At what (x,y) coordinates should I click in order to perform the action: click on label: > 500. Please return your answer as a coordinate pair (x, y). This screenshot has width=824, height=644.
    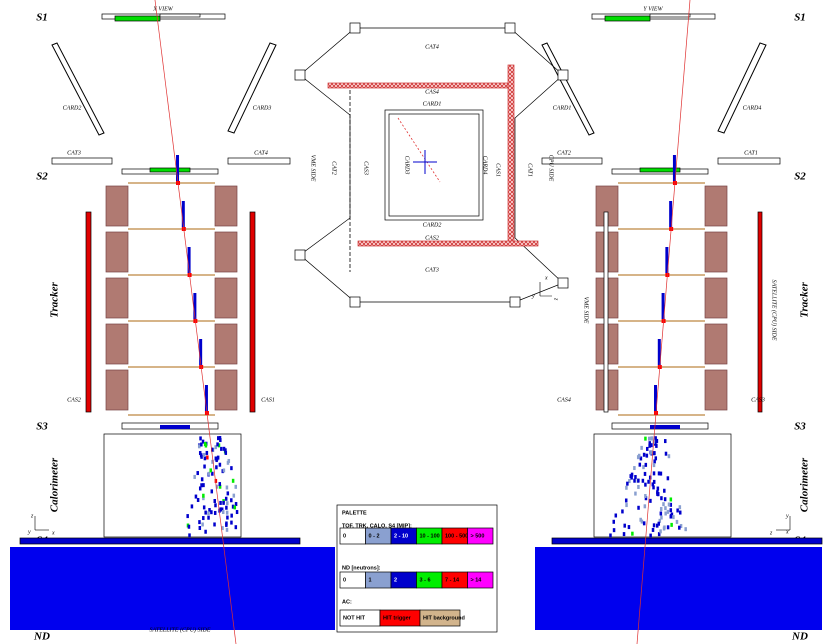
    Looking at the image, I should click on (478, 536).